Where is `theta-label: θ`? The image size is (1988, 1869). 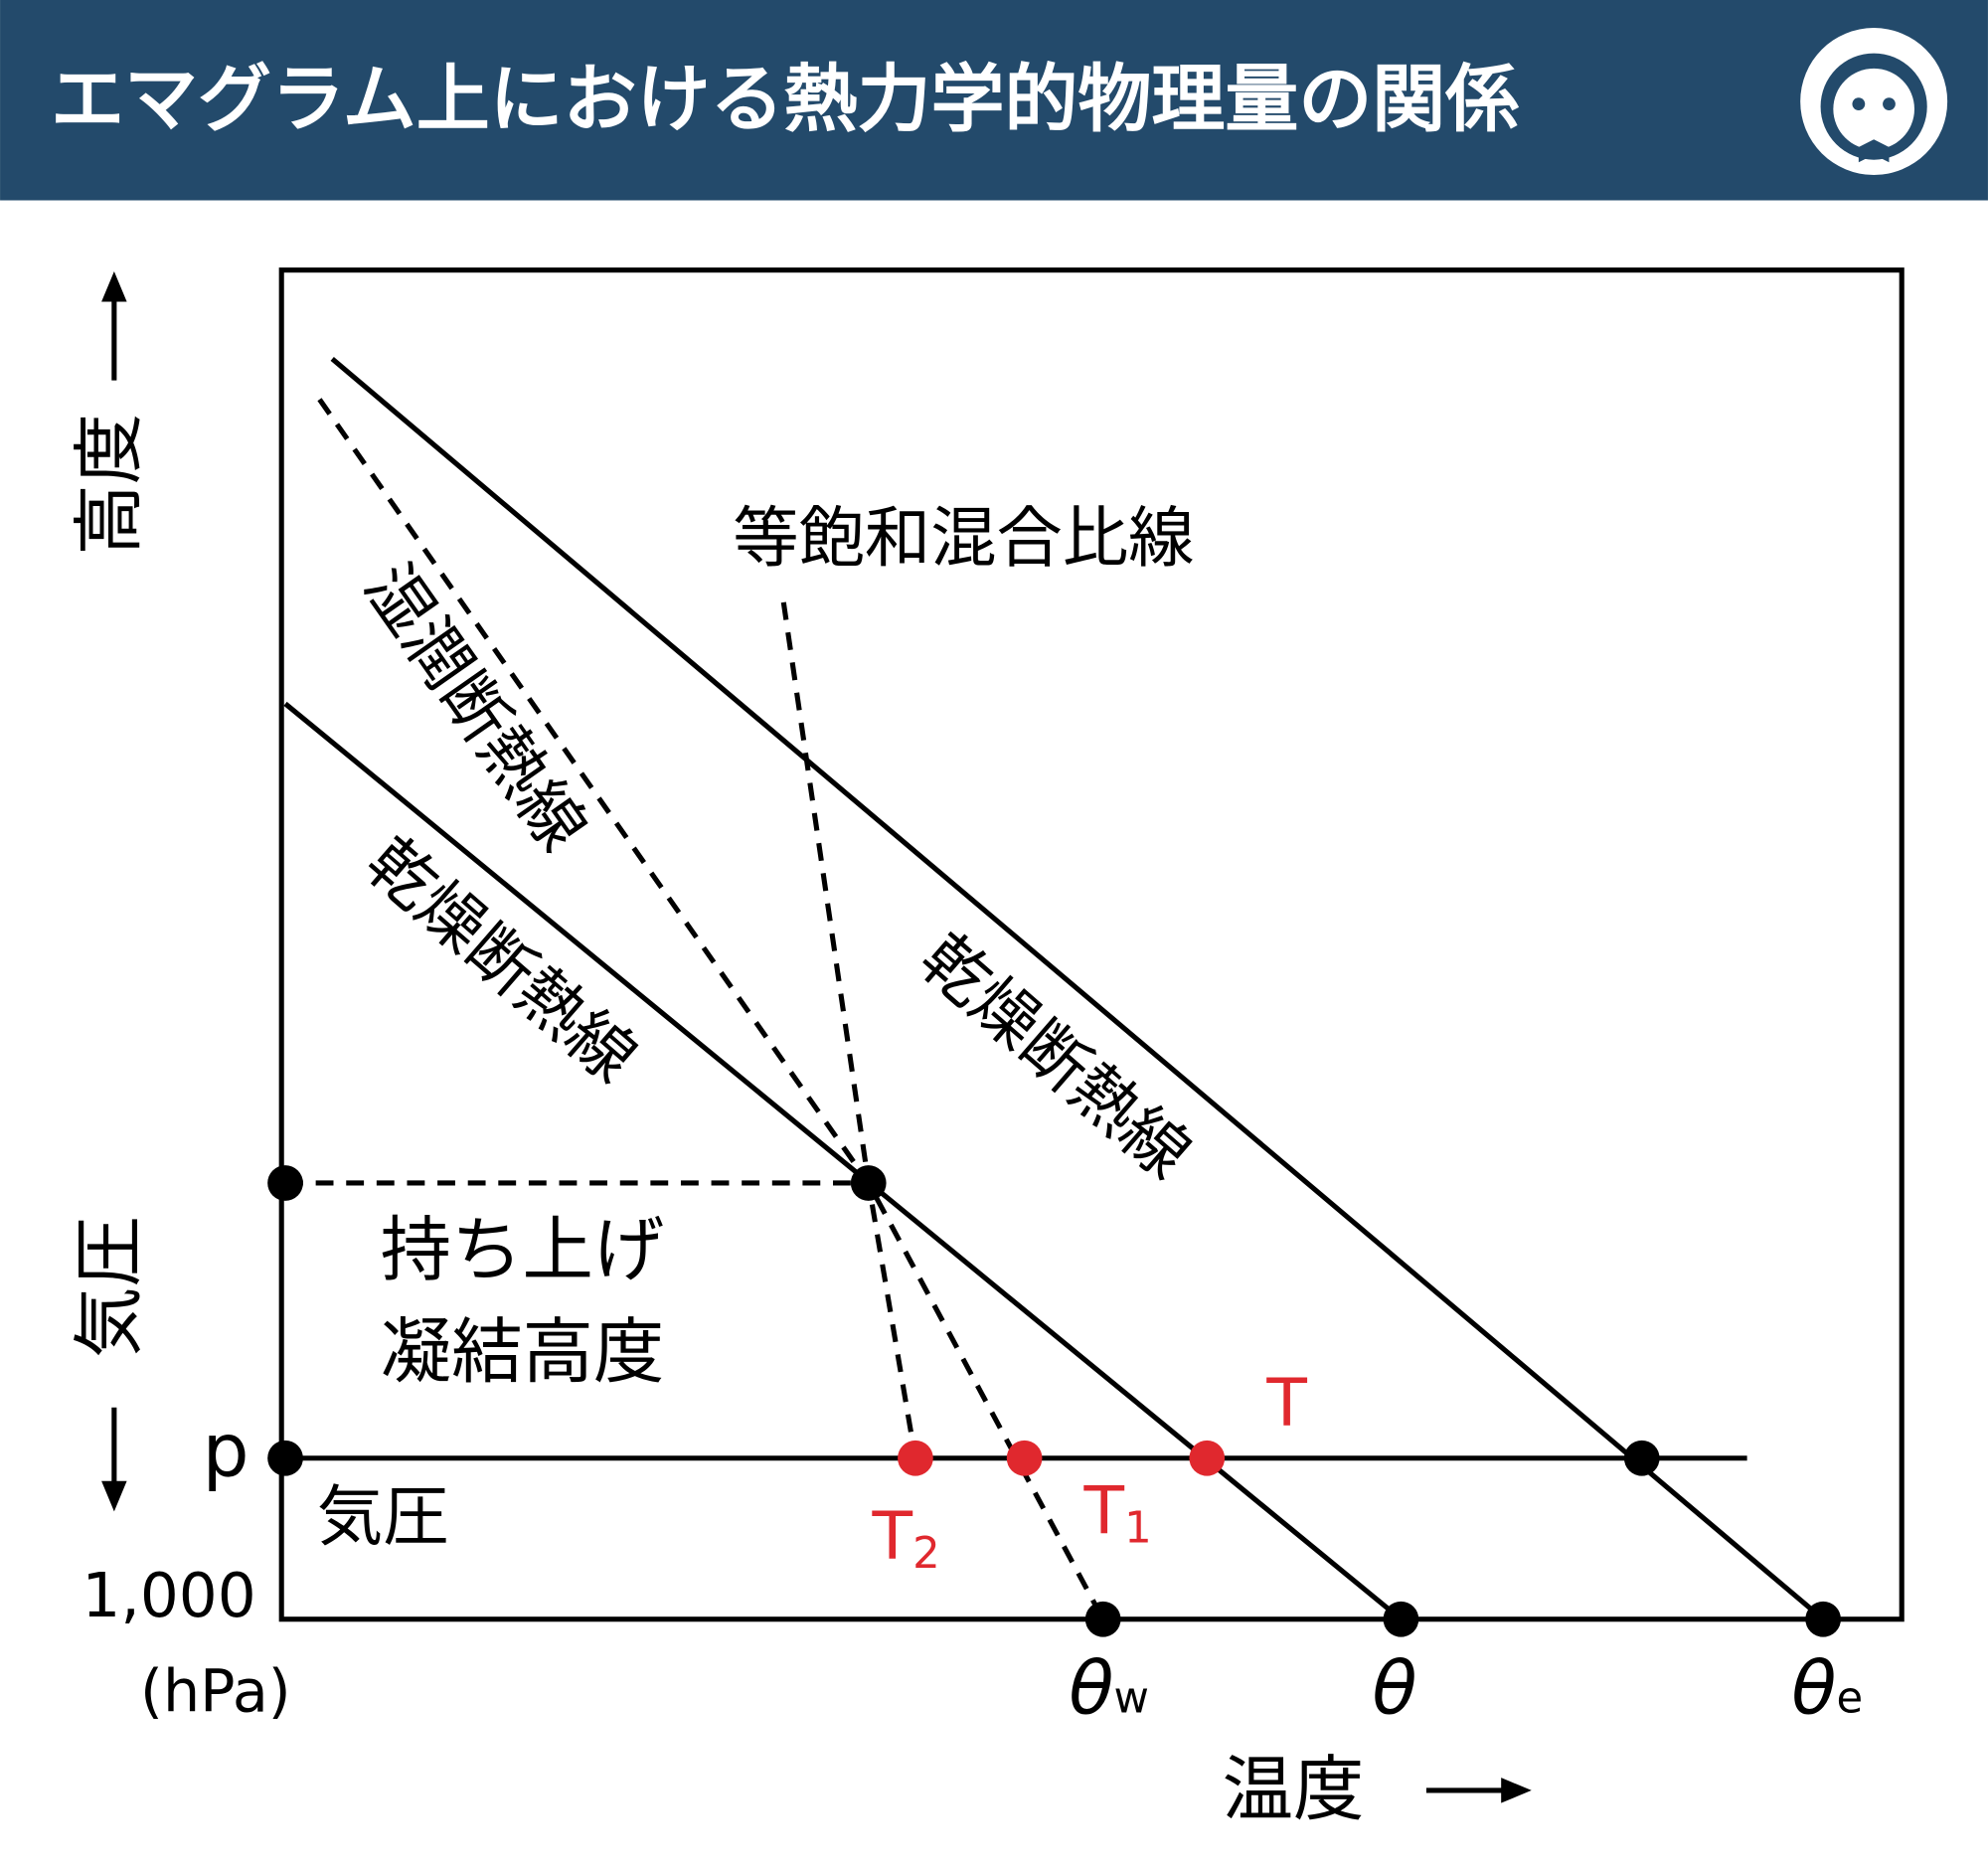
theta-label: θ is located at coordinates (1394, 1688).